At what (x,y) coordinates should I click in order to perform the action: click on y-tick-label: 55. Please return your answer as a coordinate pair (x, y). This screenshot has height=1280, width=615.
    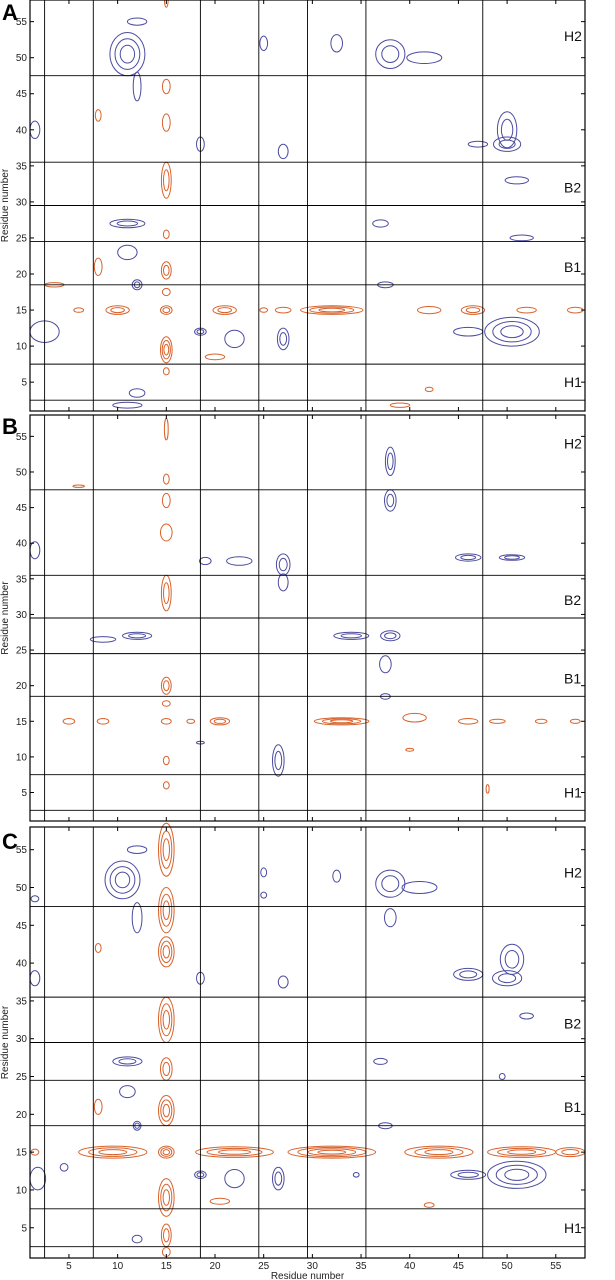
    Looking at the image, I should click on (22, 22).